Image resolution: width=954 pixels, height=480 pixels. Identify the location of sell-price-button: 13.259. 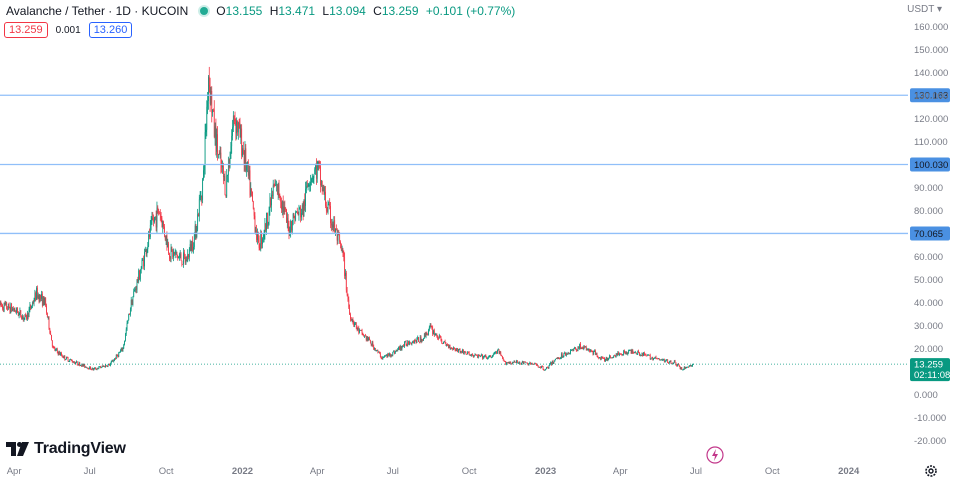
(26, 30).